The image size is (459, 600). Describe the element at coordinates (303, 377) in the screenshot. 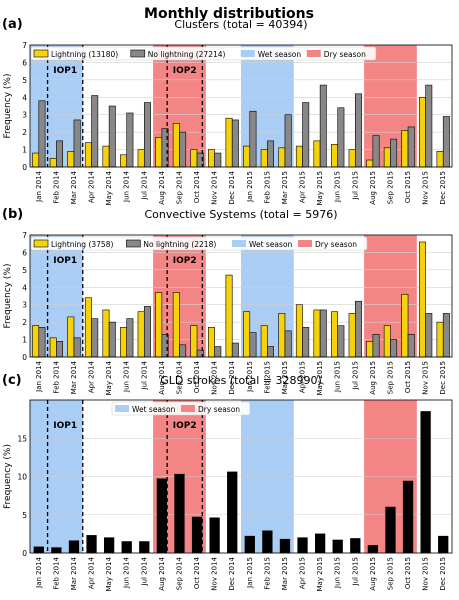

I see `x-tick-label: Apr 2015` at that location.